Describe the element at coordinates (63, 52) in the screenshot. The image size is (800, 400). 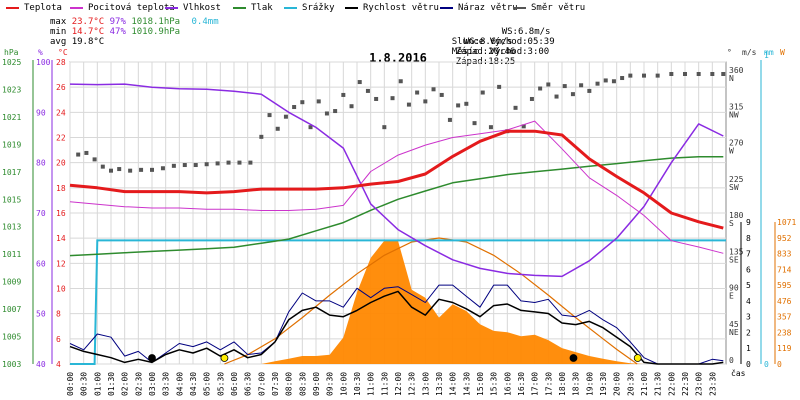
I see `temperature-axis-unit: °C` at that location.